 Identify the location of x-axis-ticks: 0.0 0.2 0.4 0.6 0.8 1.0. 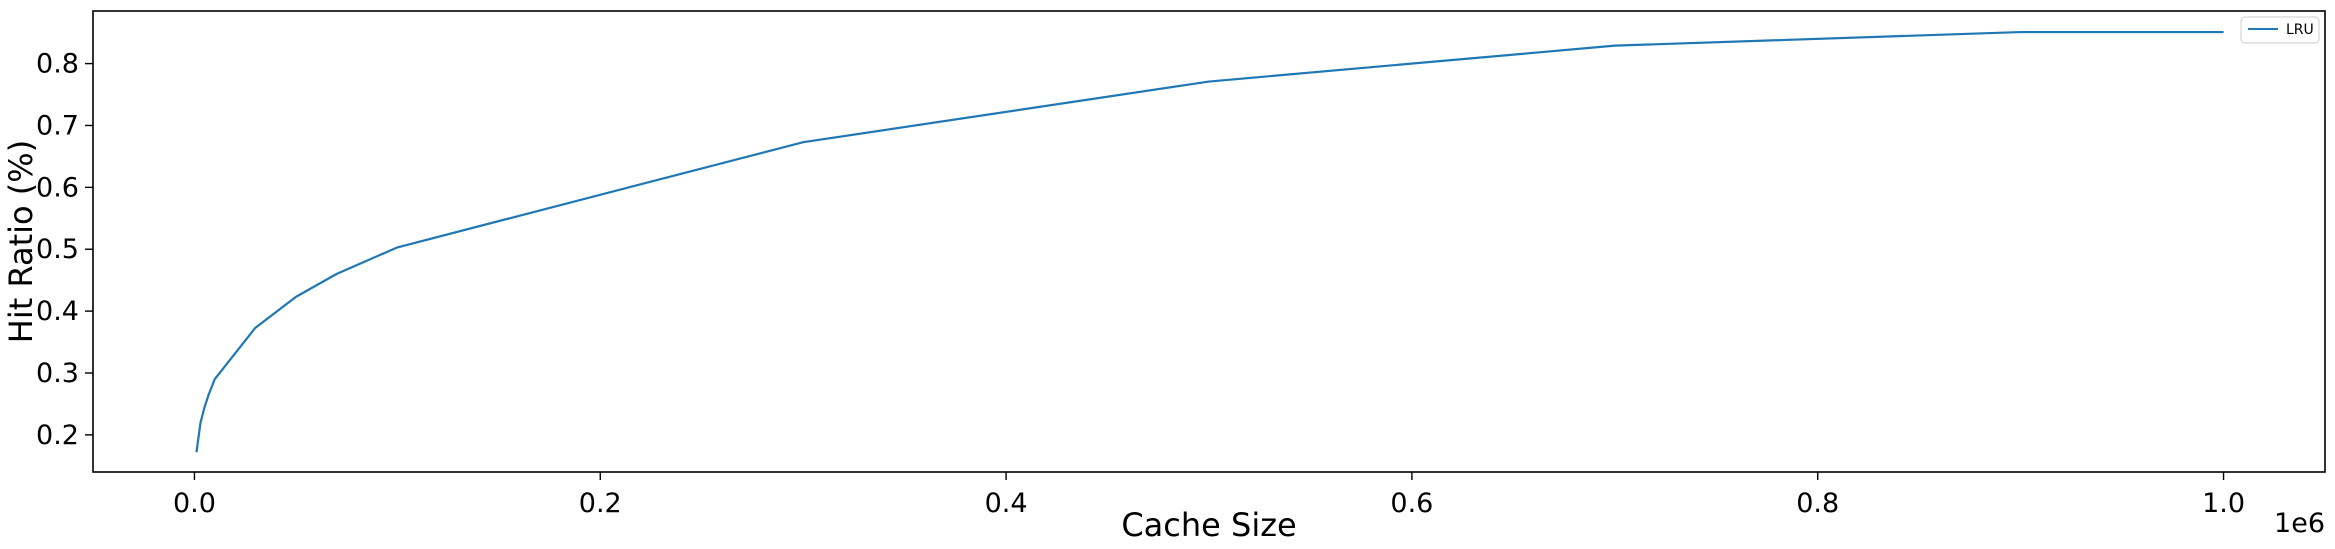
(1209, 495).